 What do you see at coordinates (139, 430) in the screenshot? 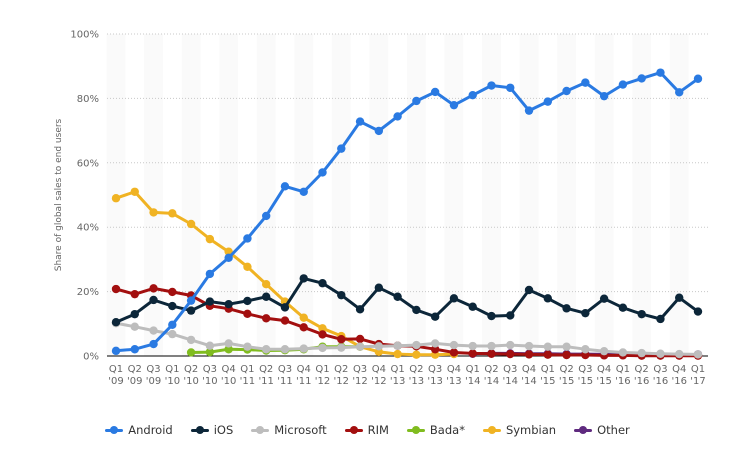
I see `legend-item-android: Android` at bounding box center [139, 430].